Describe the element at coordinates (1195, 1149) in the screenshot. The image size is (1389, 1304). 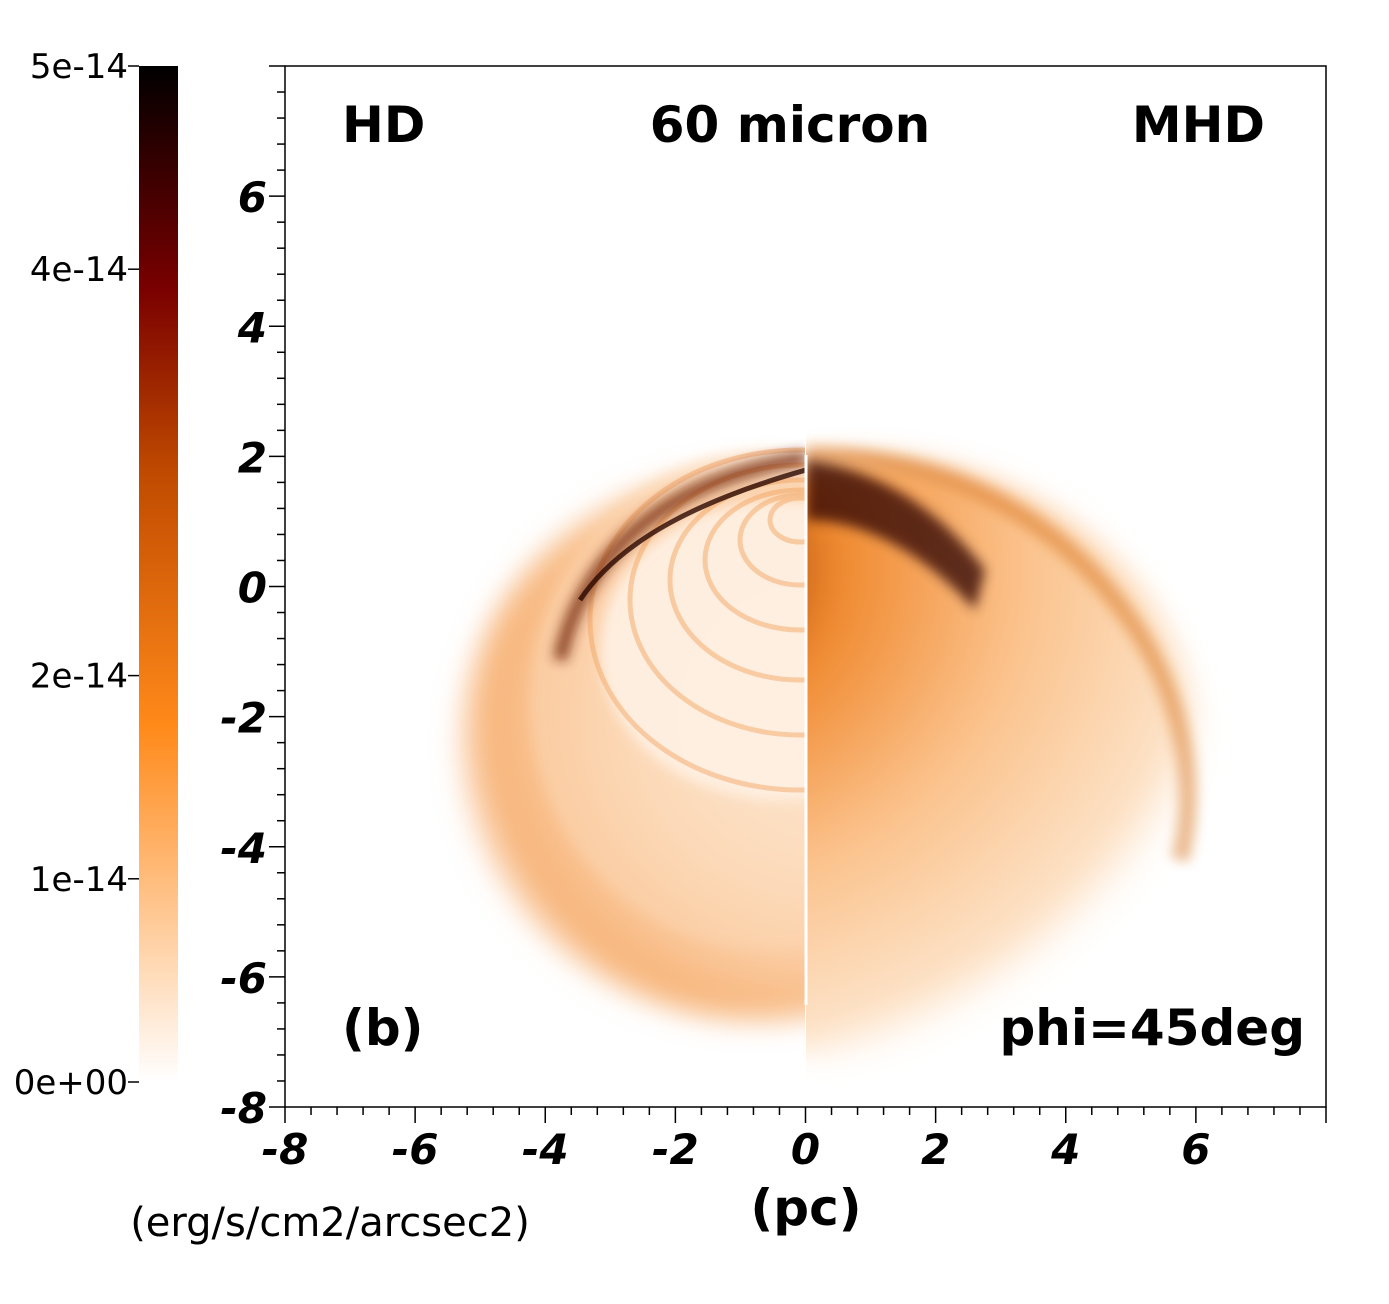
I see `x-tick-label: 6` at that location.